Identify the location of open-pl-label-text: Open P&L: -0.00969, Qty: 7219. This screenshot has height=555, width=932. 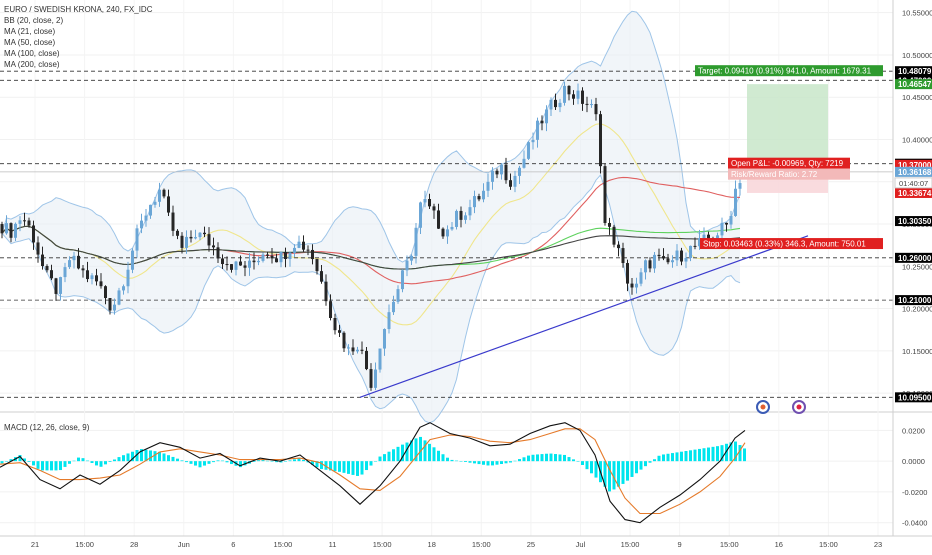
(787, 163).